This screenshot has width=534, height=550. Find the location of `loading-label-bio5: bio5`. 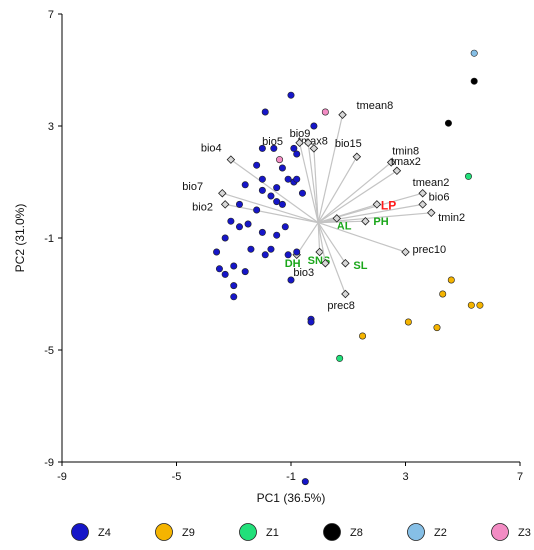

loading-label-bio5: bio5 is located at coordinates (272, 142).